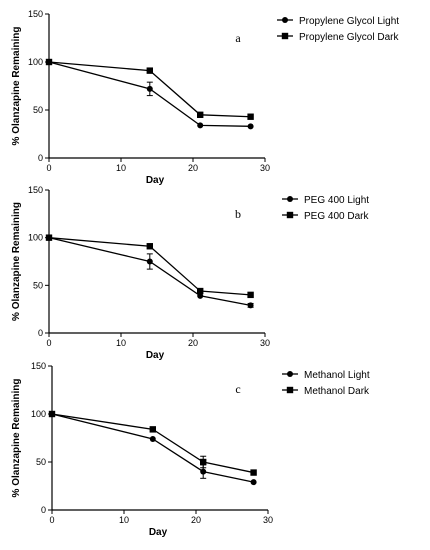  Describe the element at coordinates (336, 216) in the screenshot. I see `legend-label: PEG 400 Dark` at that location.